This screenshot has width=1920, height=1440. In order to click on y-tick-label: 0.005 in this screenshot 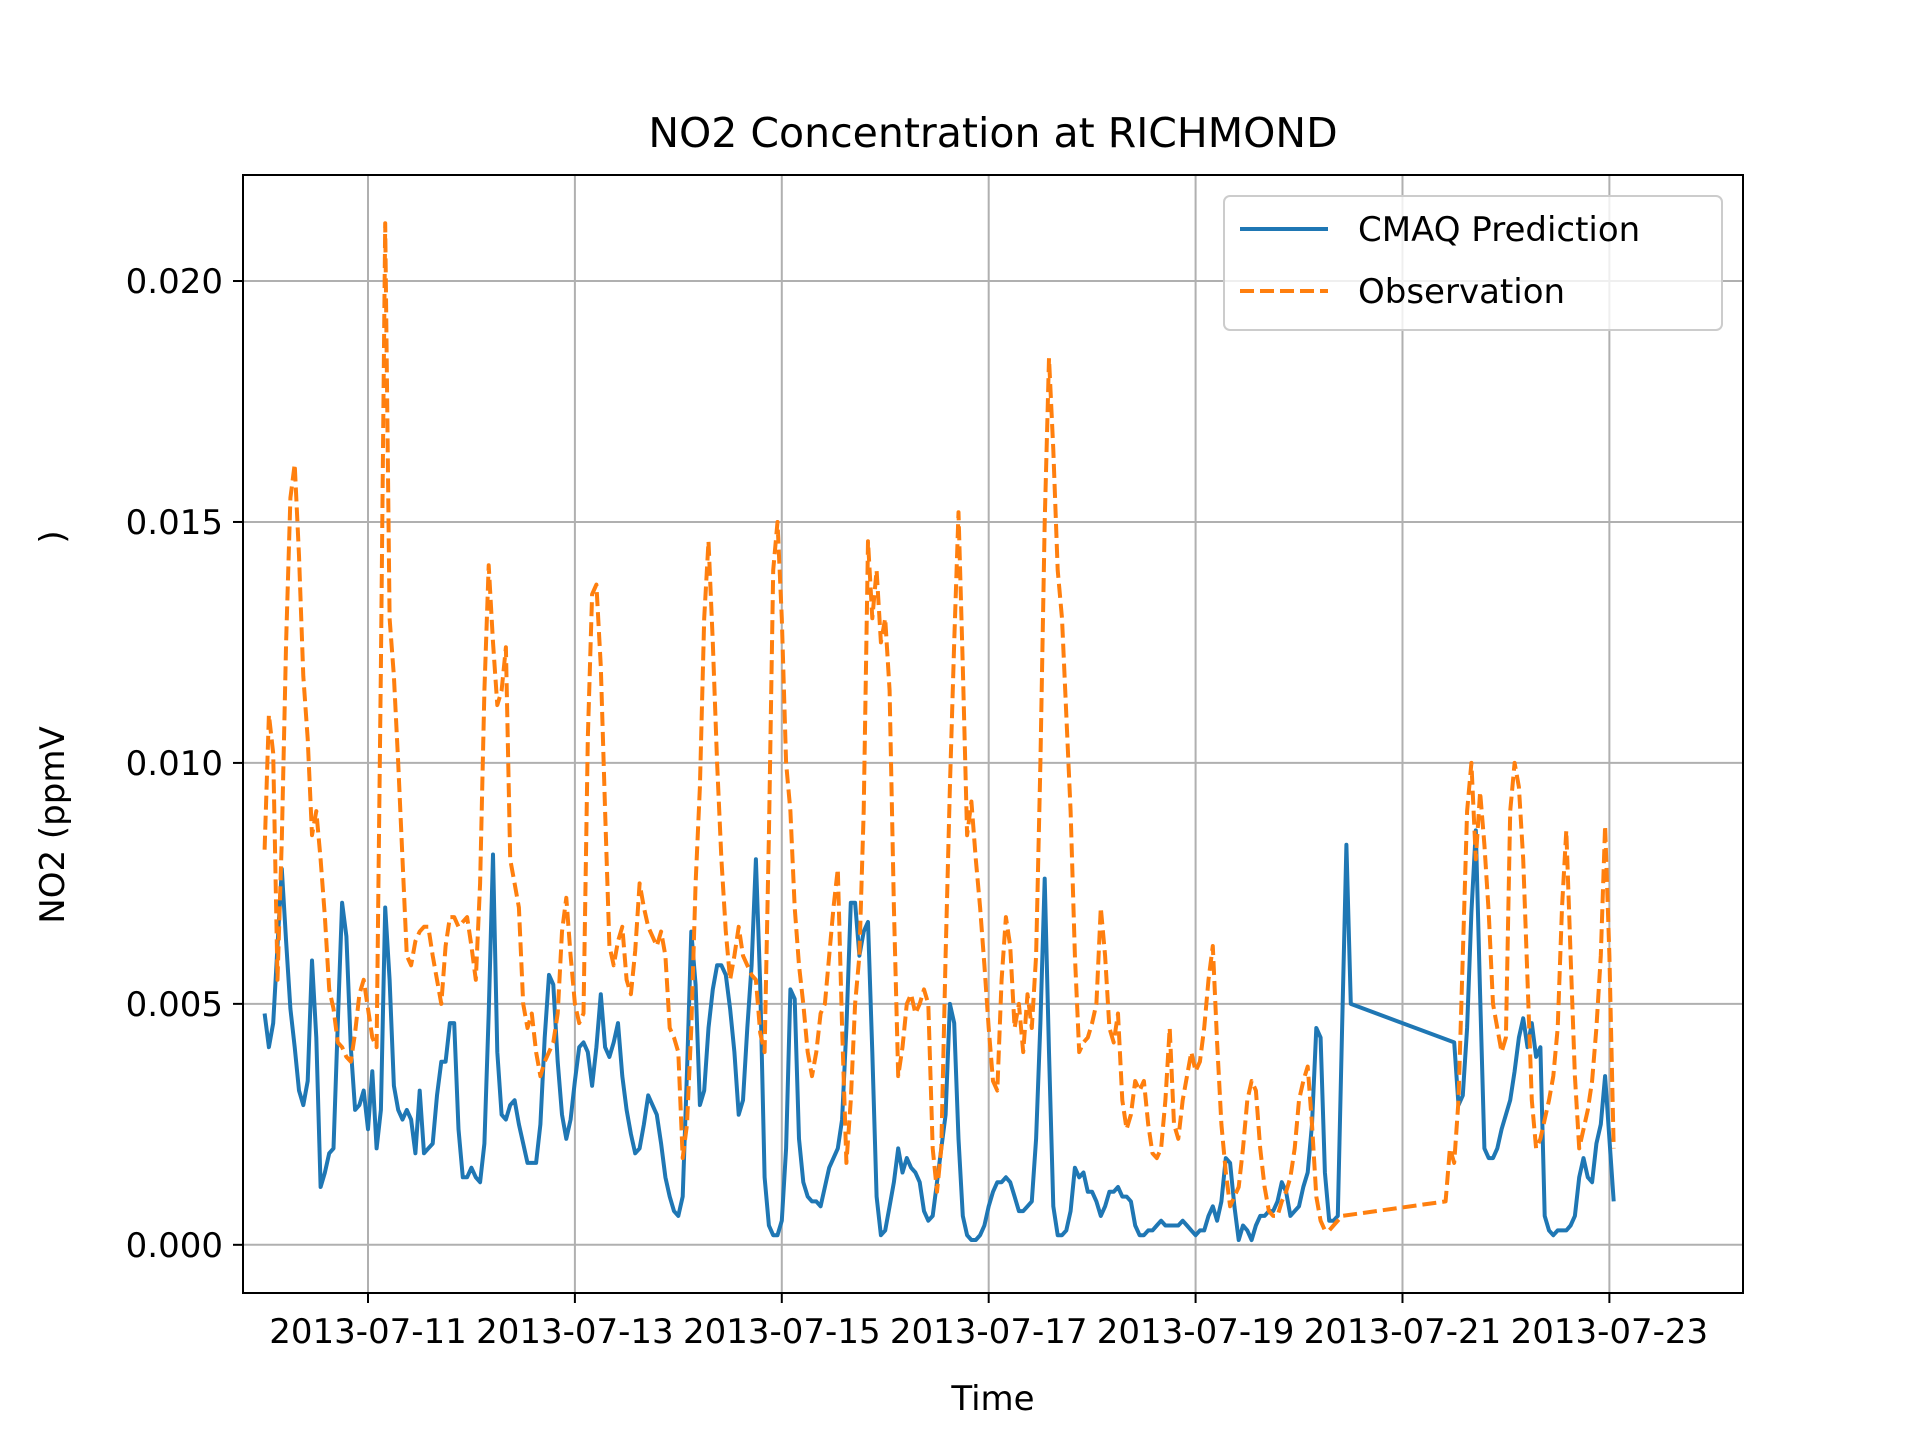, I will do `click(174, 1005)`.